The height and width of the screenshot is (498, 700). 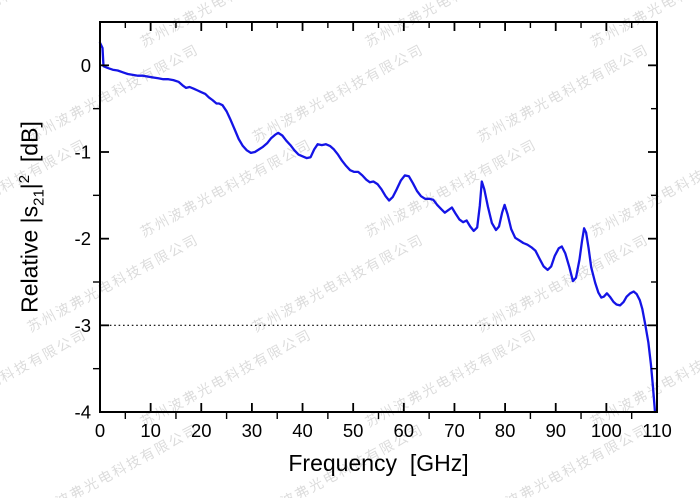 What do you see at coordinates (555, 430) in the screenshot?
I see `x-tick-label: 90` at bounding box center [555, 430].